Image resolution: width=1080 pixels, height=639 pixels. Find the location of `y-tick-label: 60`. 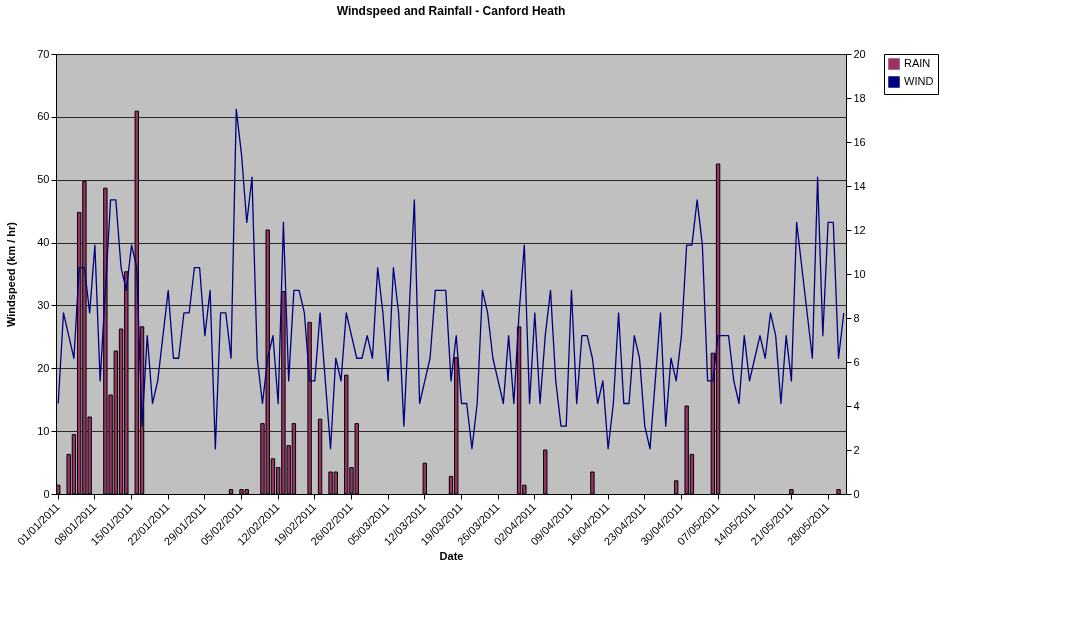

y-tick-label: 60 is located at coordinates (43, 116).